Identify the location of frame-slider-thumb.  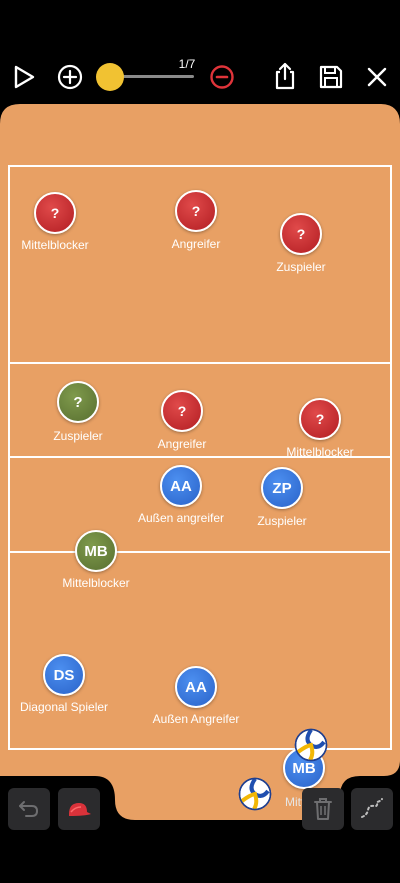
(110, 77).